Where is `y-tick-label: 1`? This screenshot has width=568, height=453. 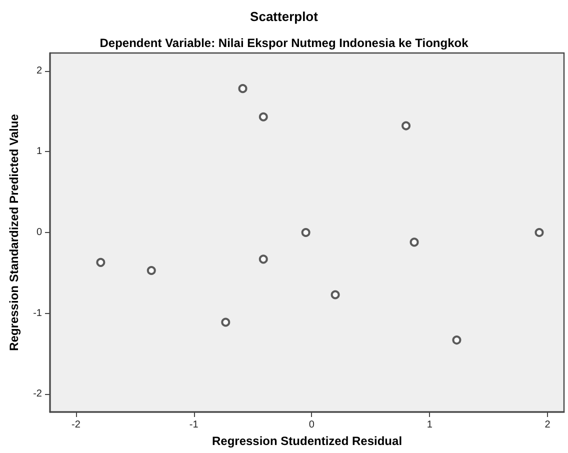
y-tick-label: 1 is located at coordinates (39, 152).